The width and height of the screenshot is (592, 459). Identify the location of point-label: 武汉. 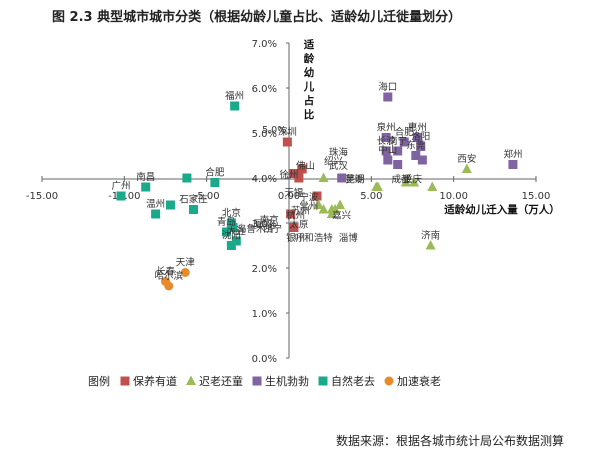
(339, 166).